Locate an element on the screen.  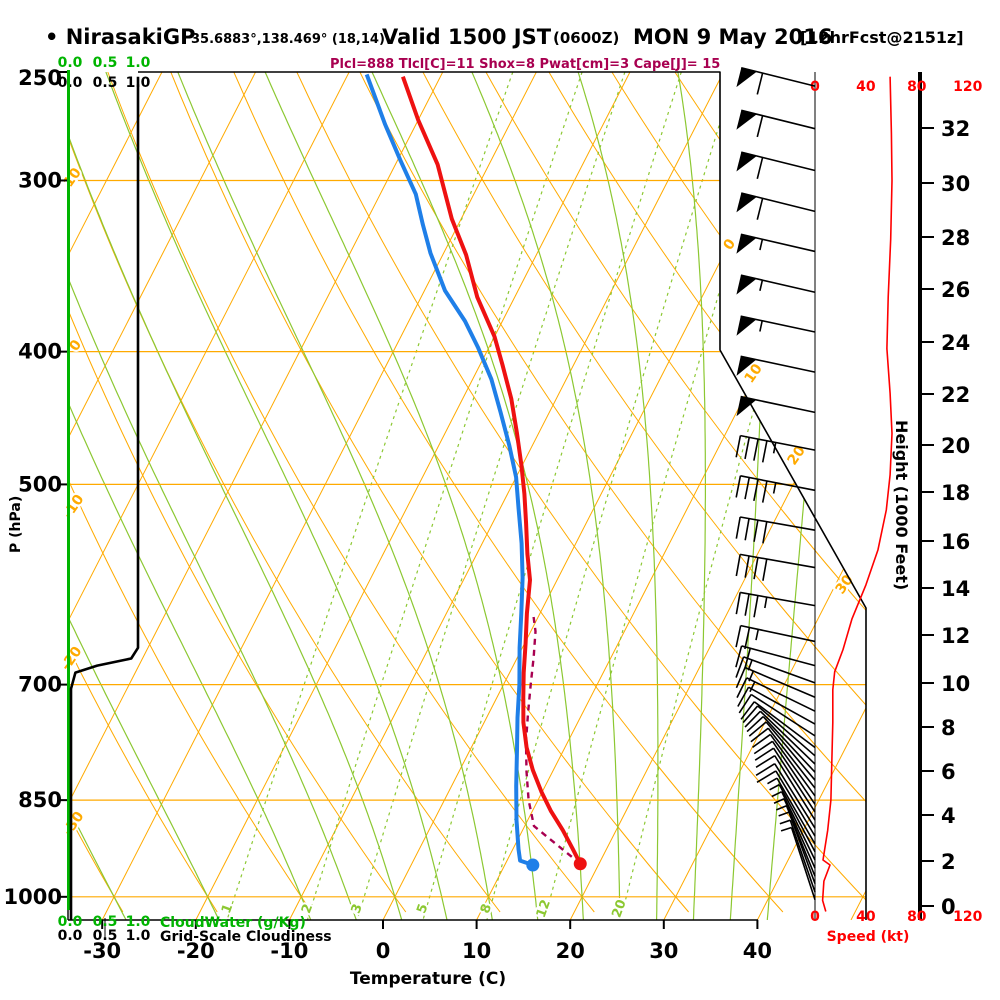
dry-adiabat-label: -30 is located at coordinates (74, 824).